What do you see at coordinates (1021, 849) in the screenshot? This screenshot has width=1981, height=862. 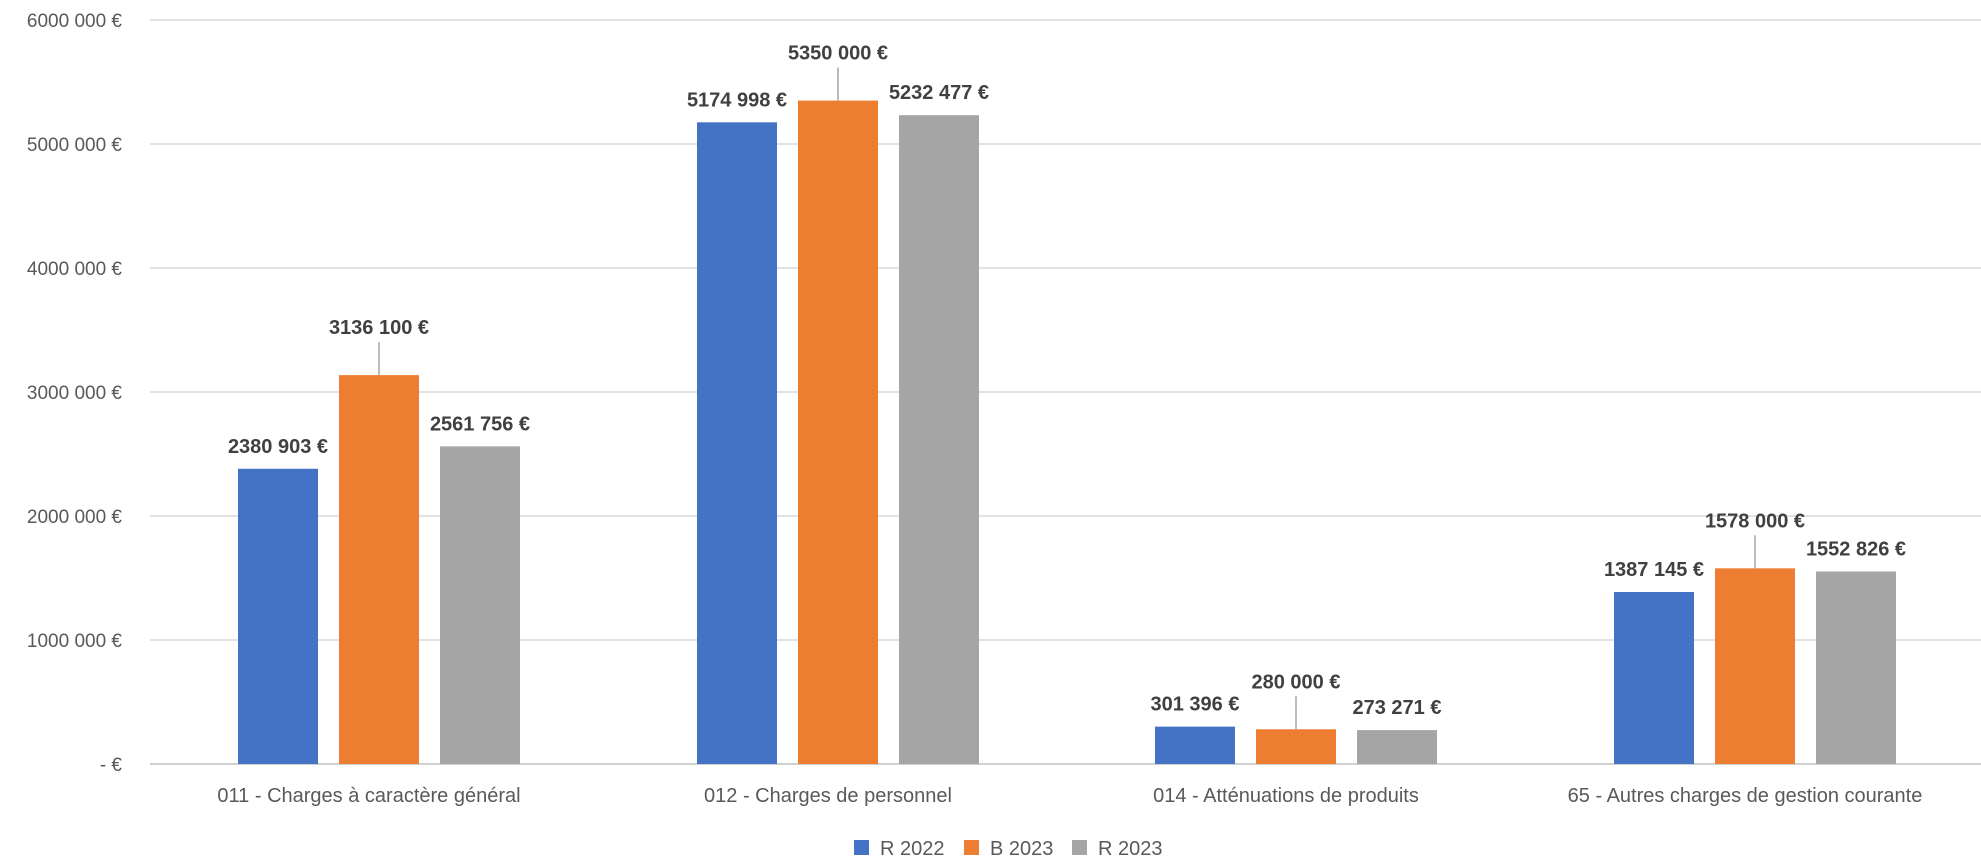 I see `legend-label: B 2023` at bounding box center [1021, 849].